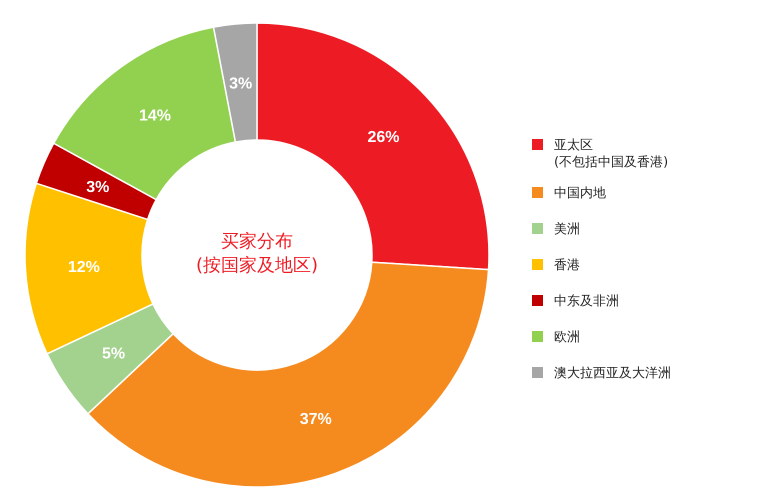 This screenshot has width=768, height=498. I want to click on legend-label: 中国内地, so click(580, 193).